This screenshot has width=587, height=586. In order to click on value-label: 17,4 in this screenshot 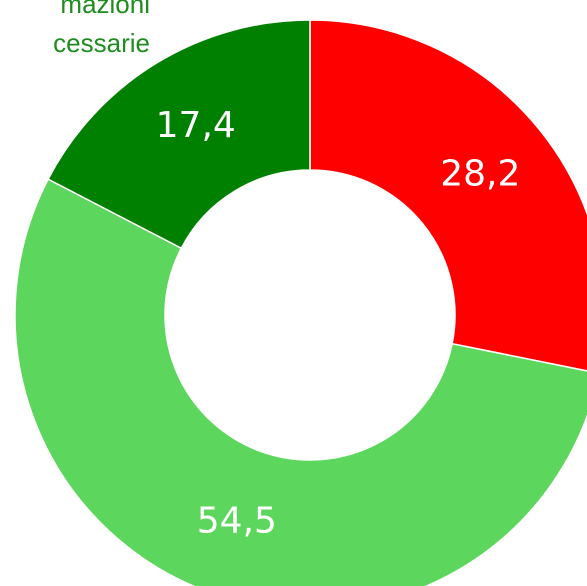, I will do `click(196, 125)`.